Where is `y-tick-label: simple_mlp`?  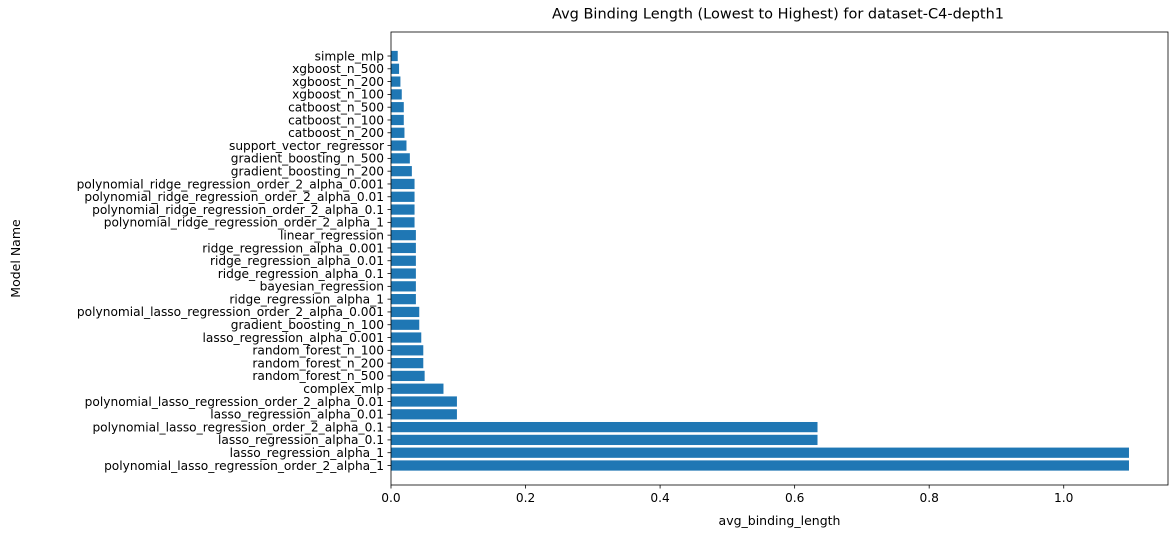 y-tick-label: simple_mlp is located at coordinates (350, 56).